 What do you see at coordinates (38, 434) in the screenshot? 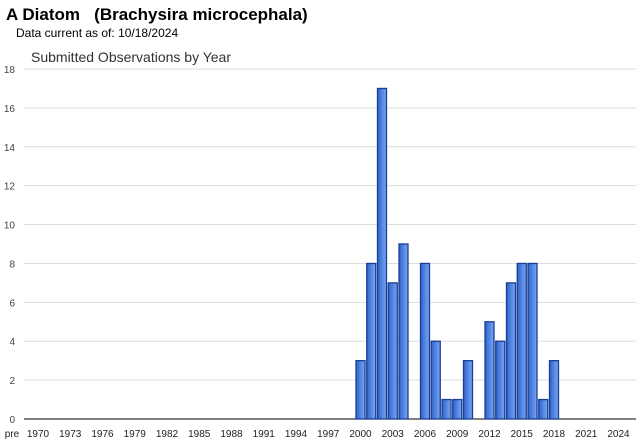
I see `x-tick-label: 1970` at bounding box center [38, 434].